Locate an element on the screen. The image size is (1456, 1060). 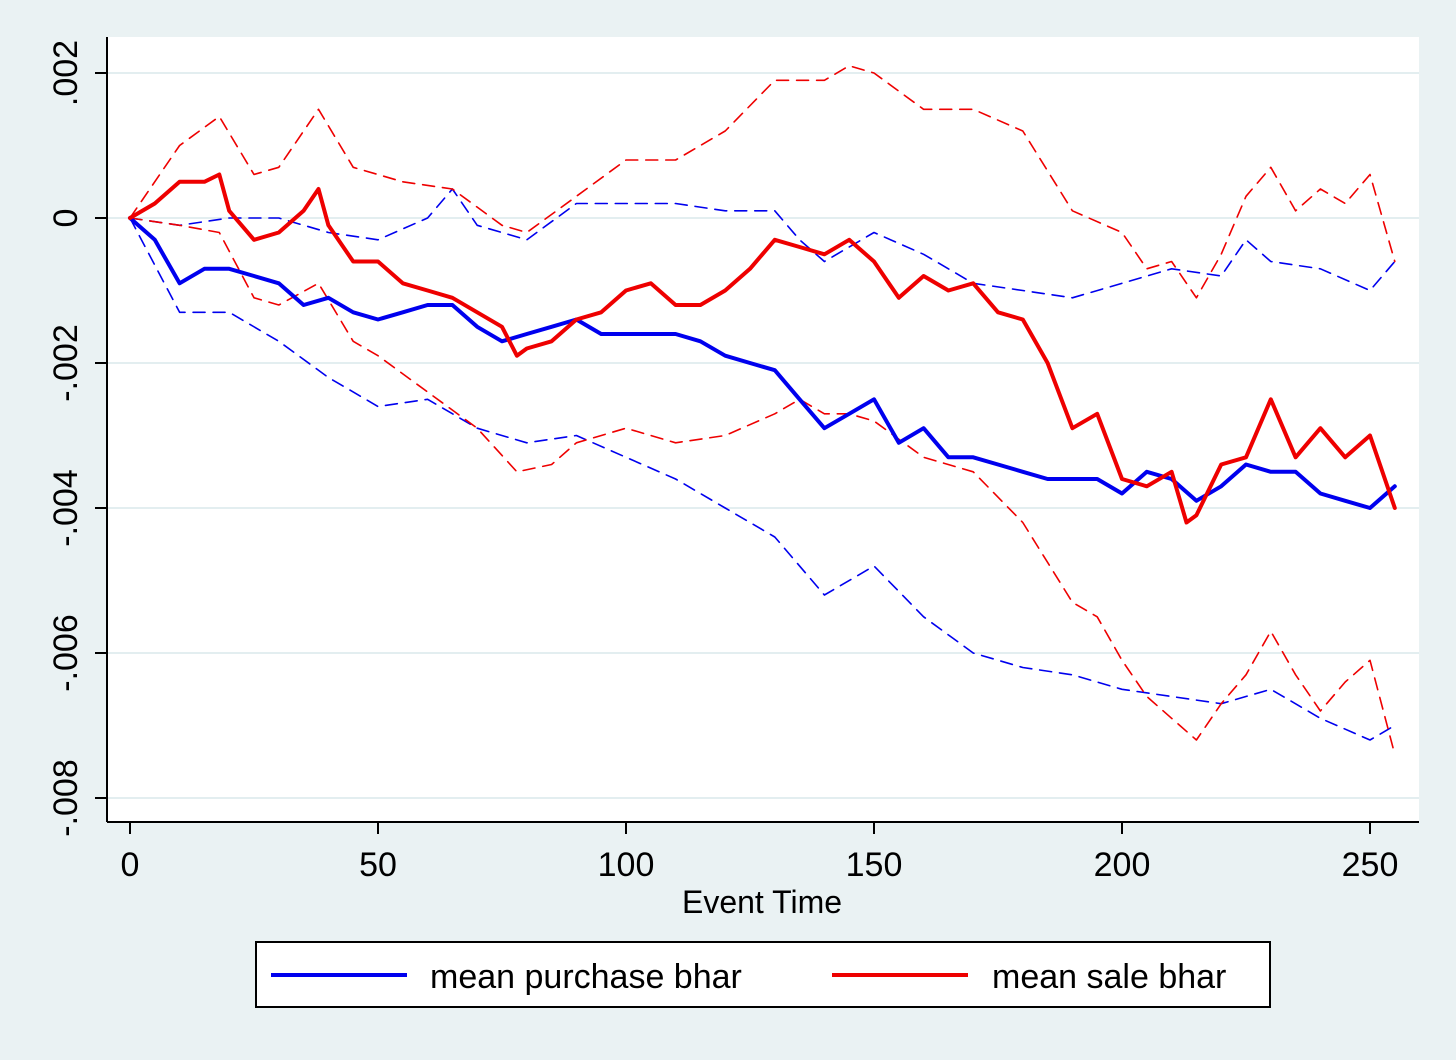
x-axis-title: Event Time is located at coordinates (762, 902).